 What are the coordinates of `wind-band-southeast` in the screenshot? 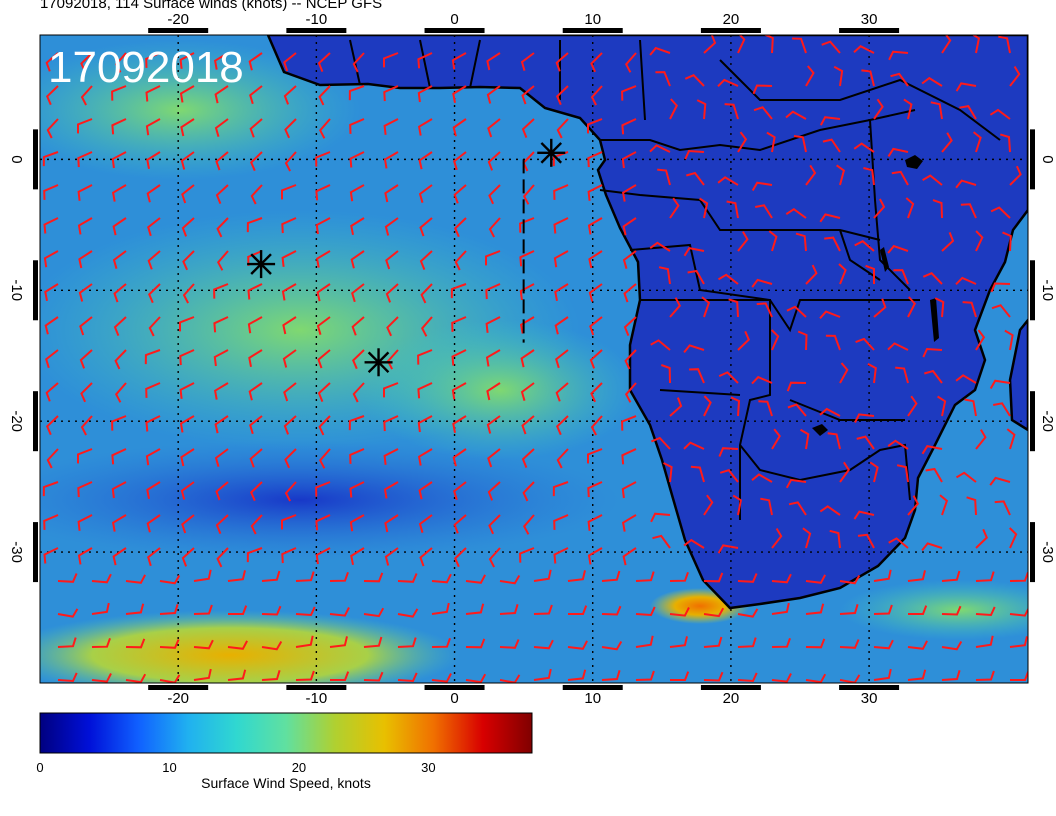 It's located at (934, 610).